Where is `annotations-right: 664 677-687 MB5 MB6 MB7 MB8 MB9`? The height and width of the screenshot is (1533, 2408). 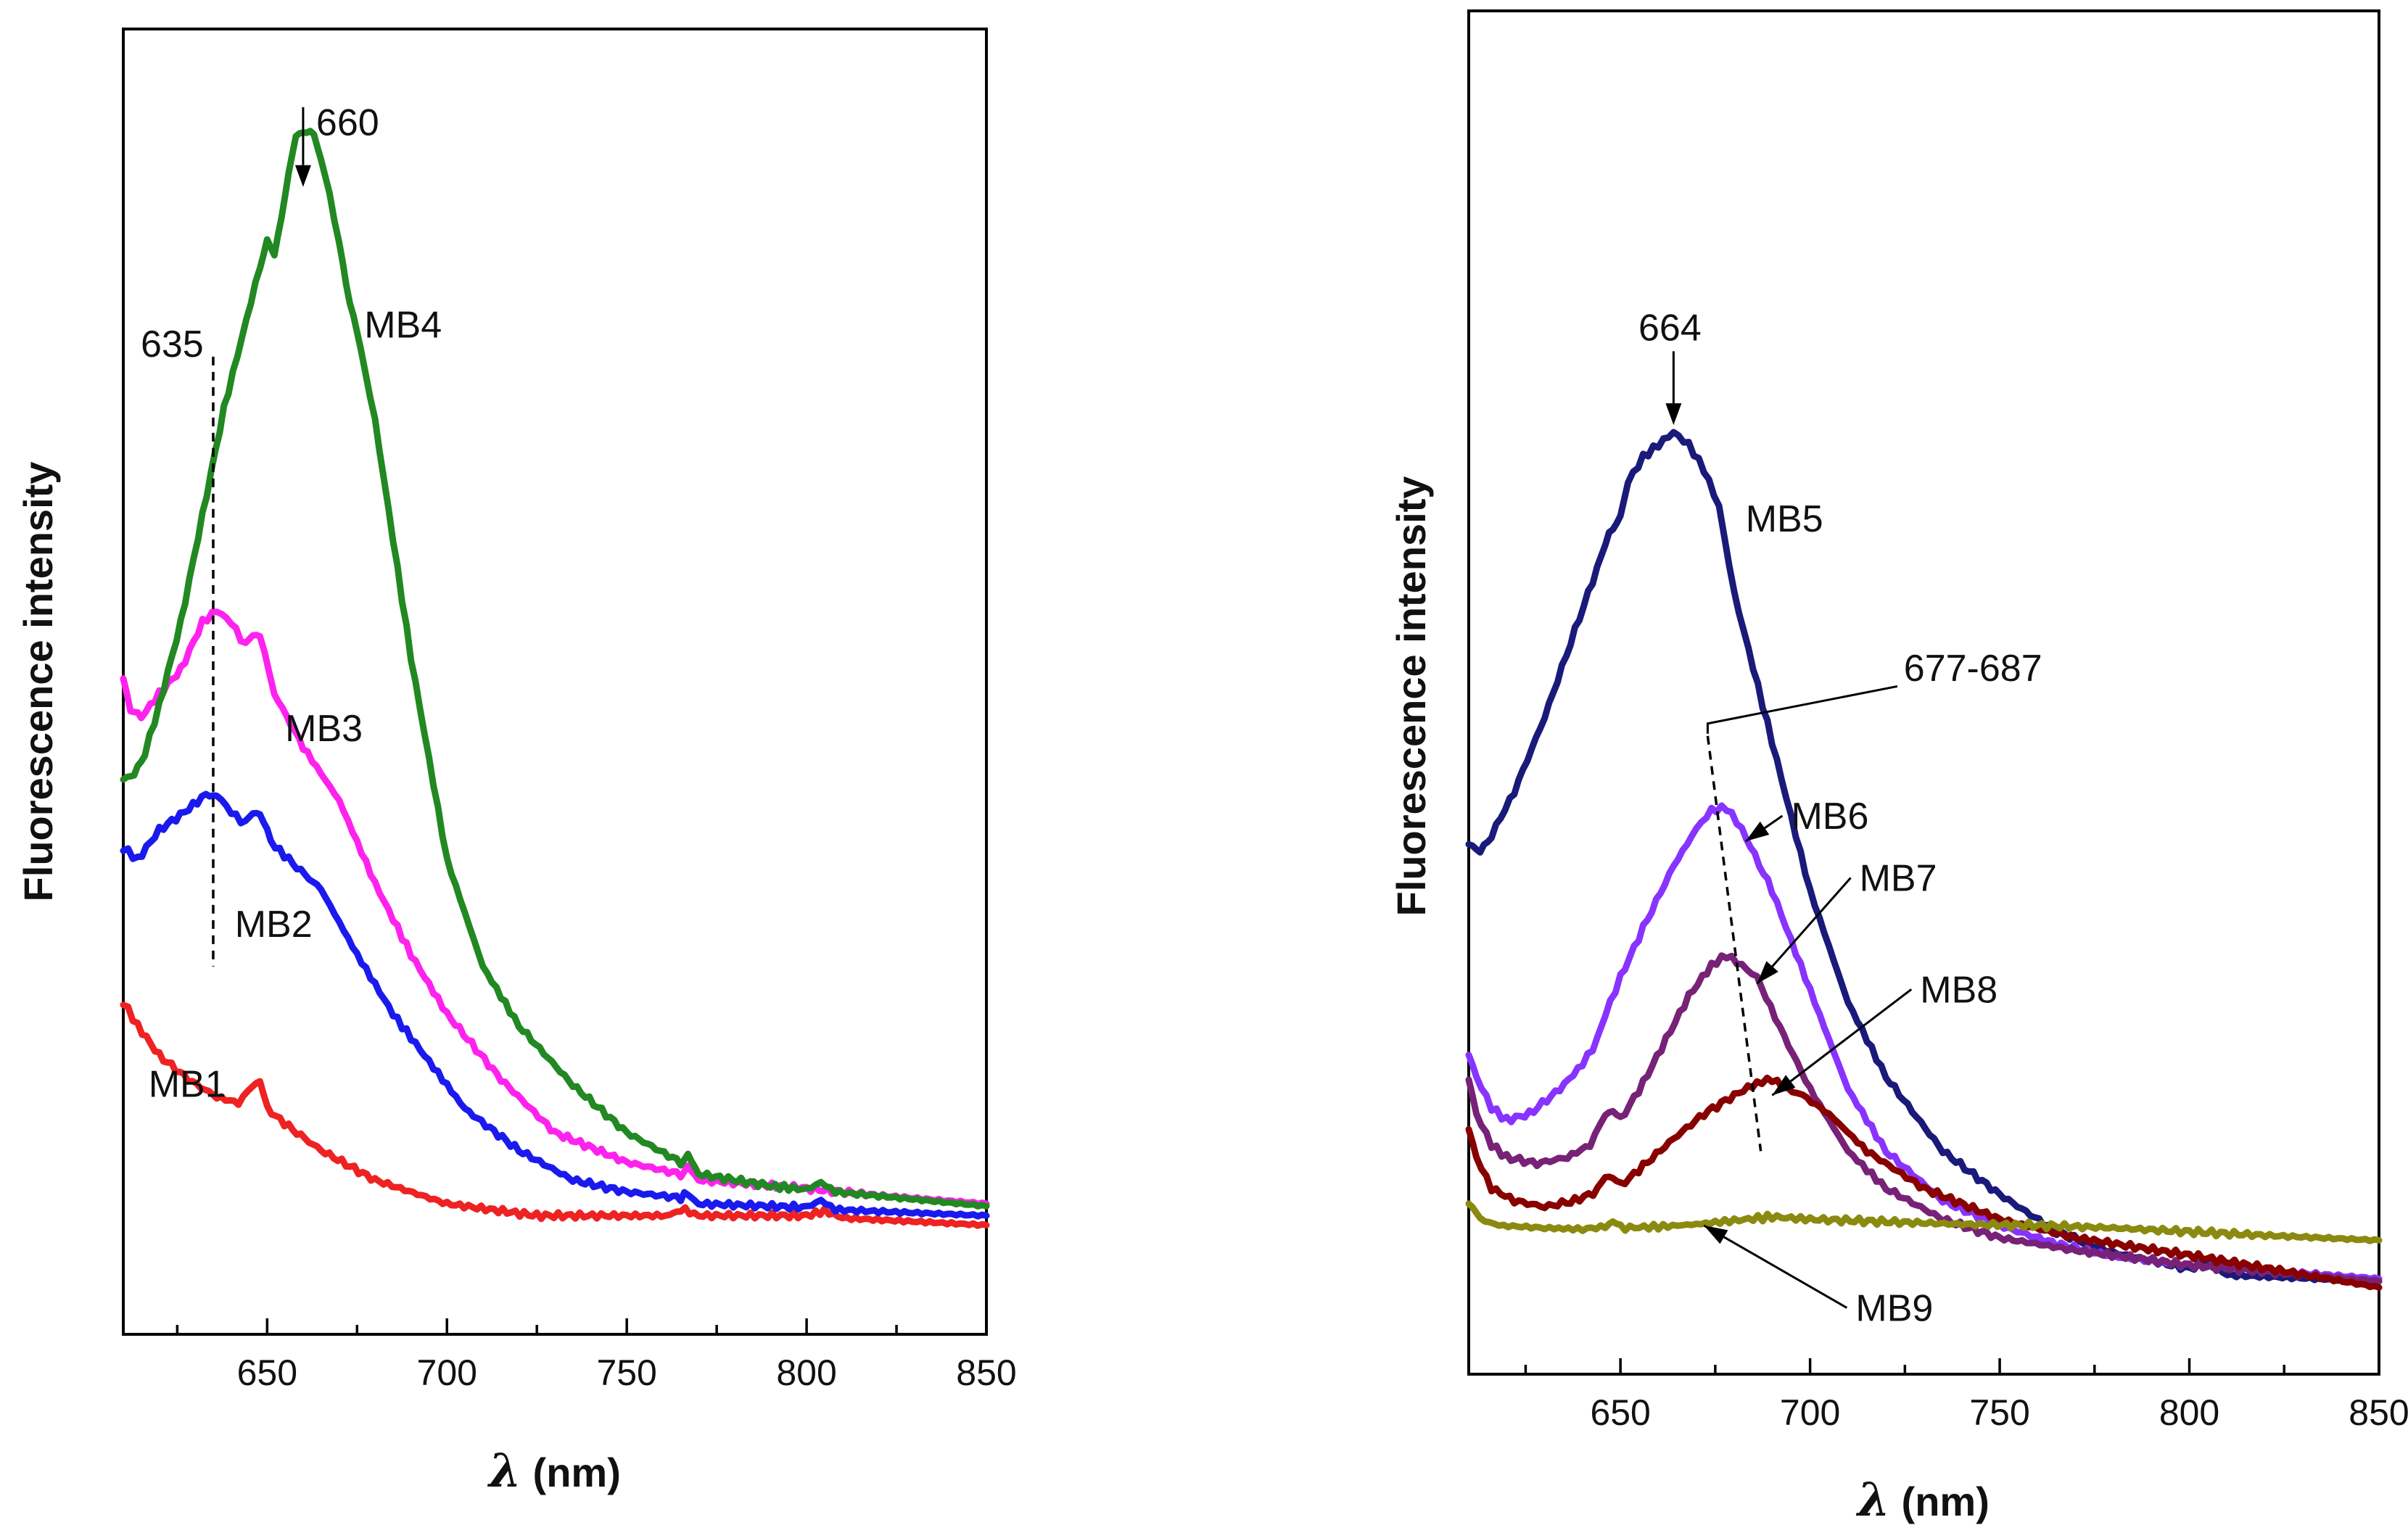
annotations-right: 664 677-687 MB5 MB6 MB7 MB8 MB9 is located at coordinates (1840, 818).